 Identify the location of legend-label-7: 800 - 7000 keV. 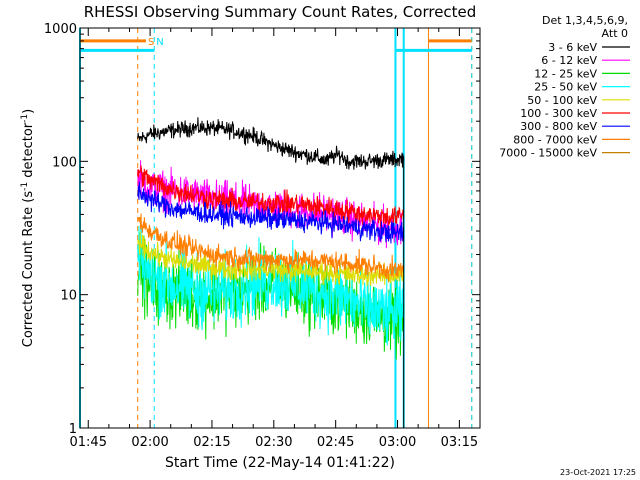
(555, 139).